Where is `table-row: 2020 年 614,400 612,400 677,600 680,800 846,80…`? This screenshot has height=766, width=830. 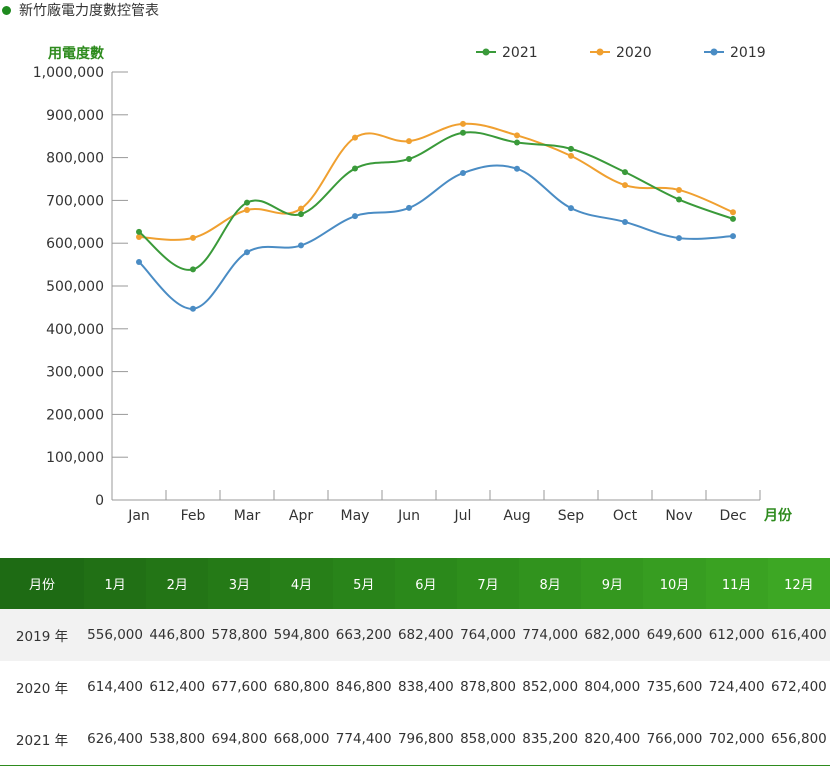
table-row: 2020 年 614,400 612,400 677,600 680,800 846,80… is located at coordinates (415, 687).